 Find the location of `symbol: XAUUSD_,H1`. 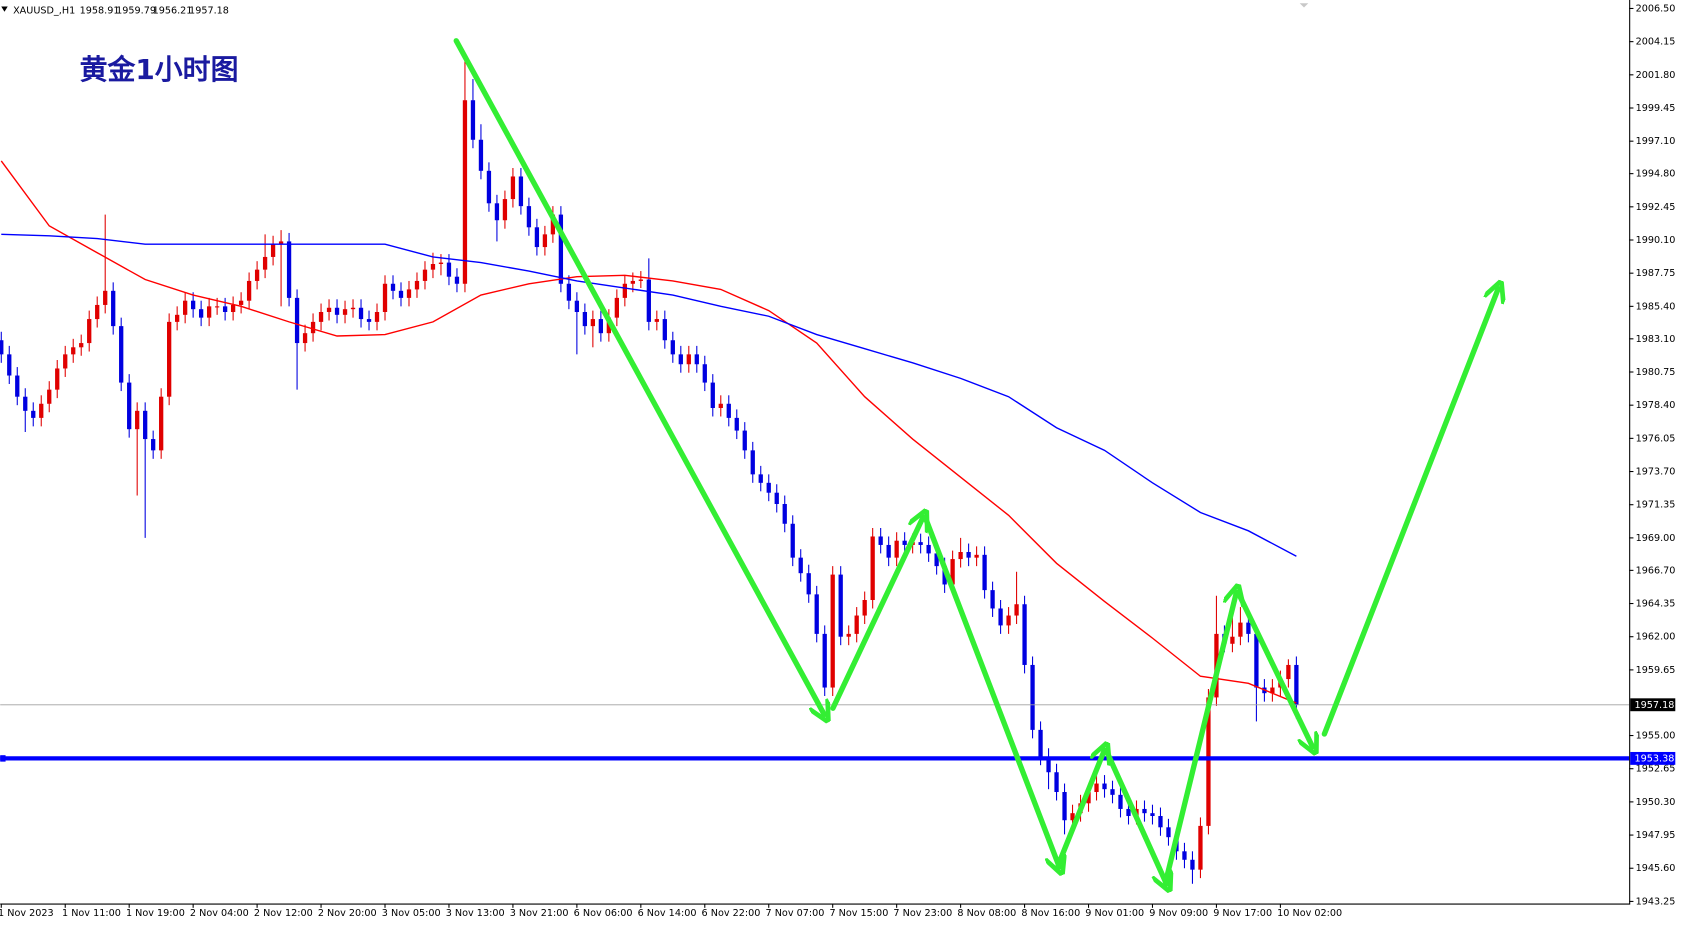

symbol: XAUUSD_,H1 is located at coordinates (44, 11).